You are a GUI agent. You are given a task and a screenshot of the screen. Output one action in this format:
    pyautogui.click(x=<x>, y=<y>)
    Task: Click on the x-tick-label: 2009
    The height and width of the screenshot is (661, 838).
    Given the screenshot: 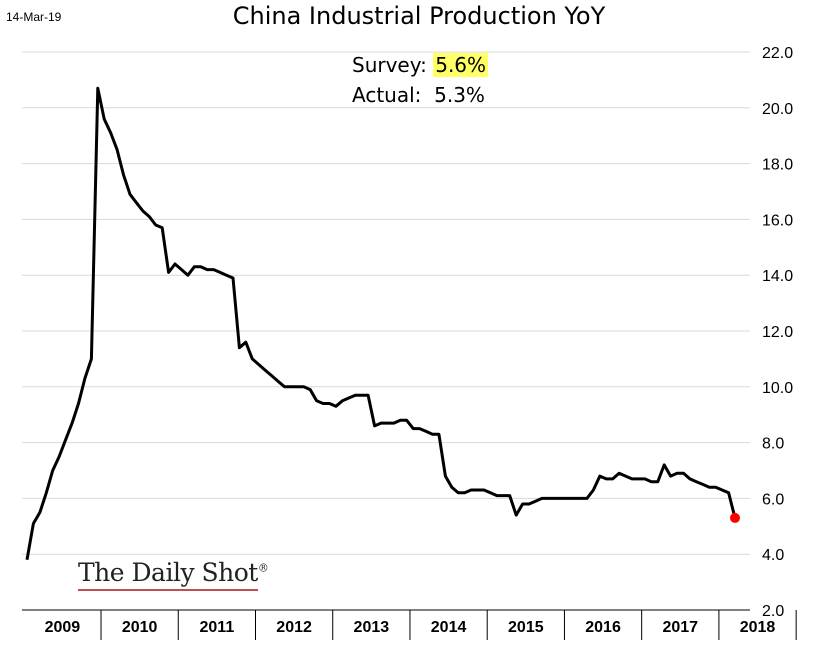 What is the action you would take?
    pyautogui.click(x=63, y=627)
    